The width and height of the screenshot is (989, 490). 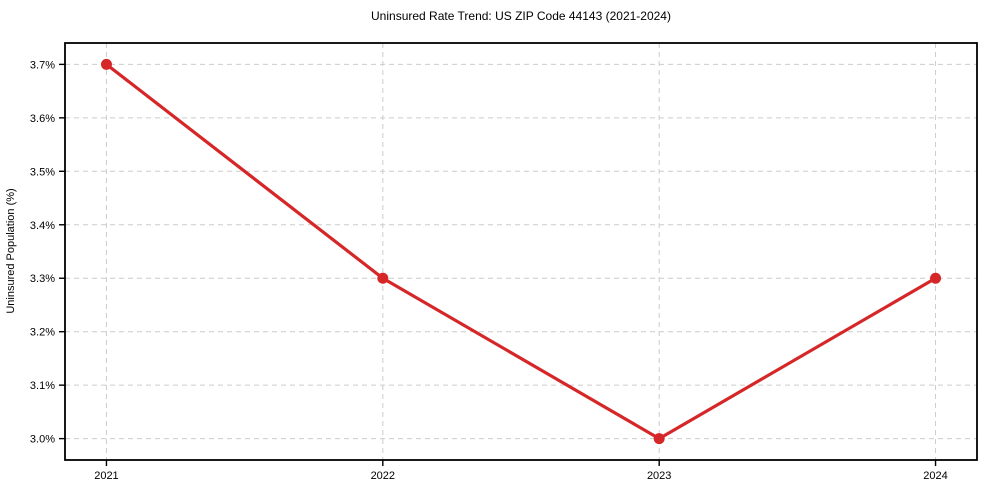 I want to click on data-point-2022, so click(x=383, y=278).